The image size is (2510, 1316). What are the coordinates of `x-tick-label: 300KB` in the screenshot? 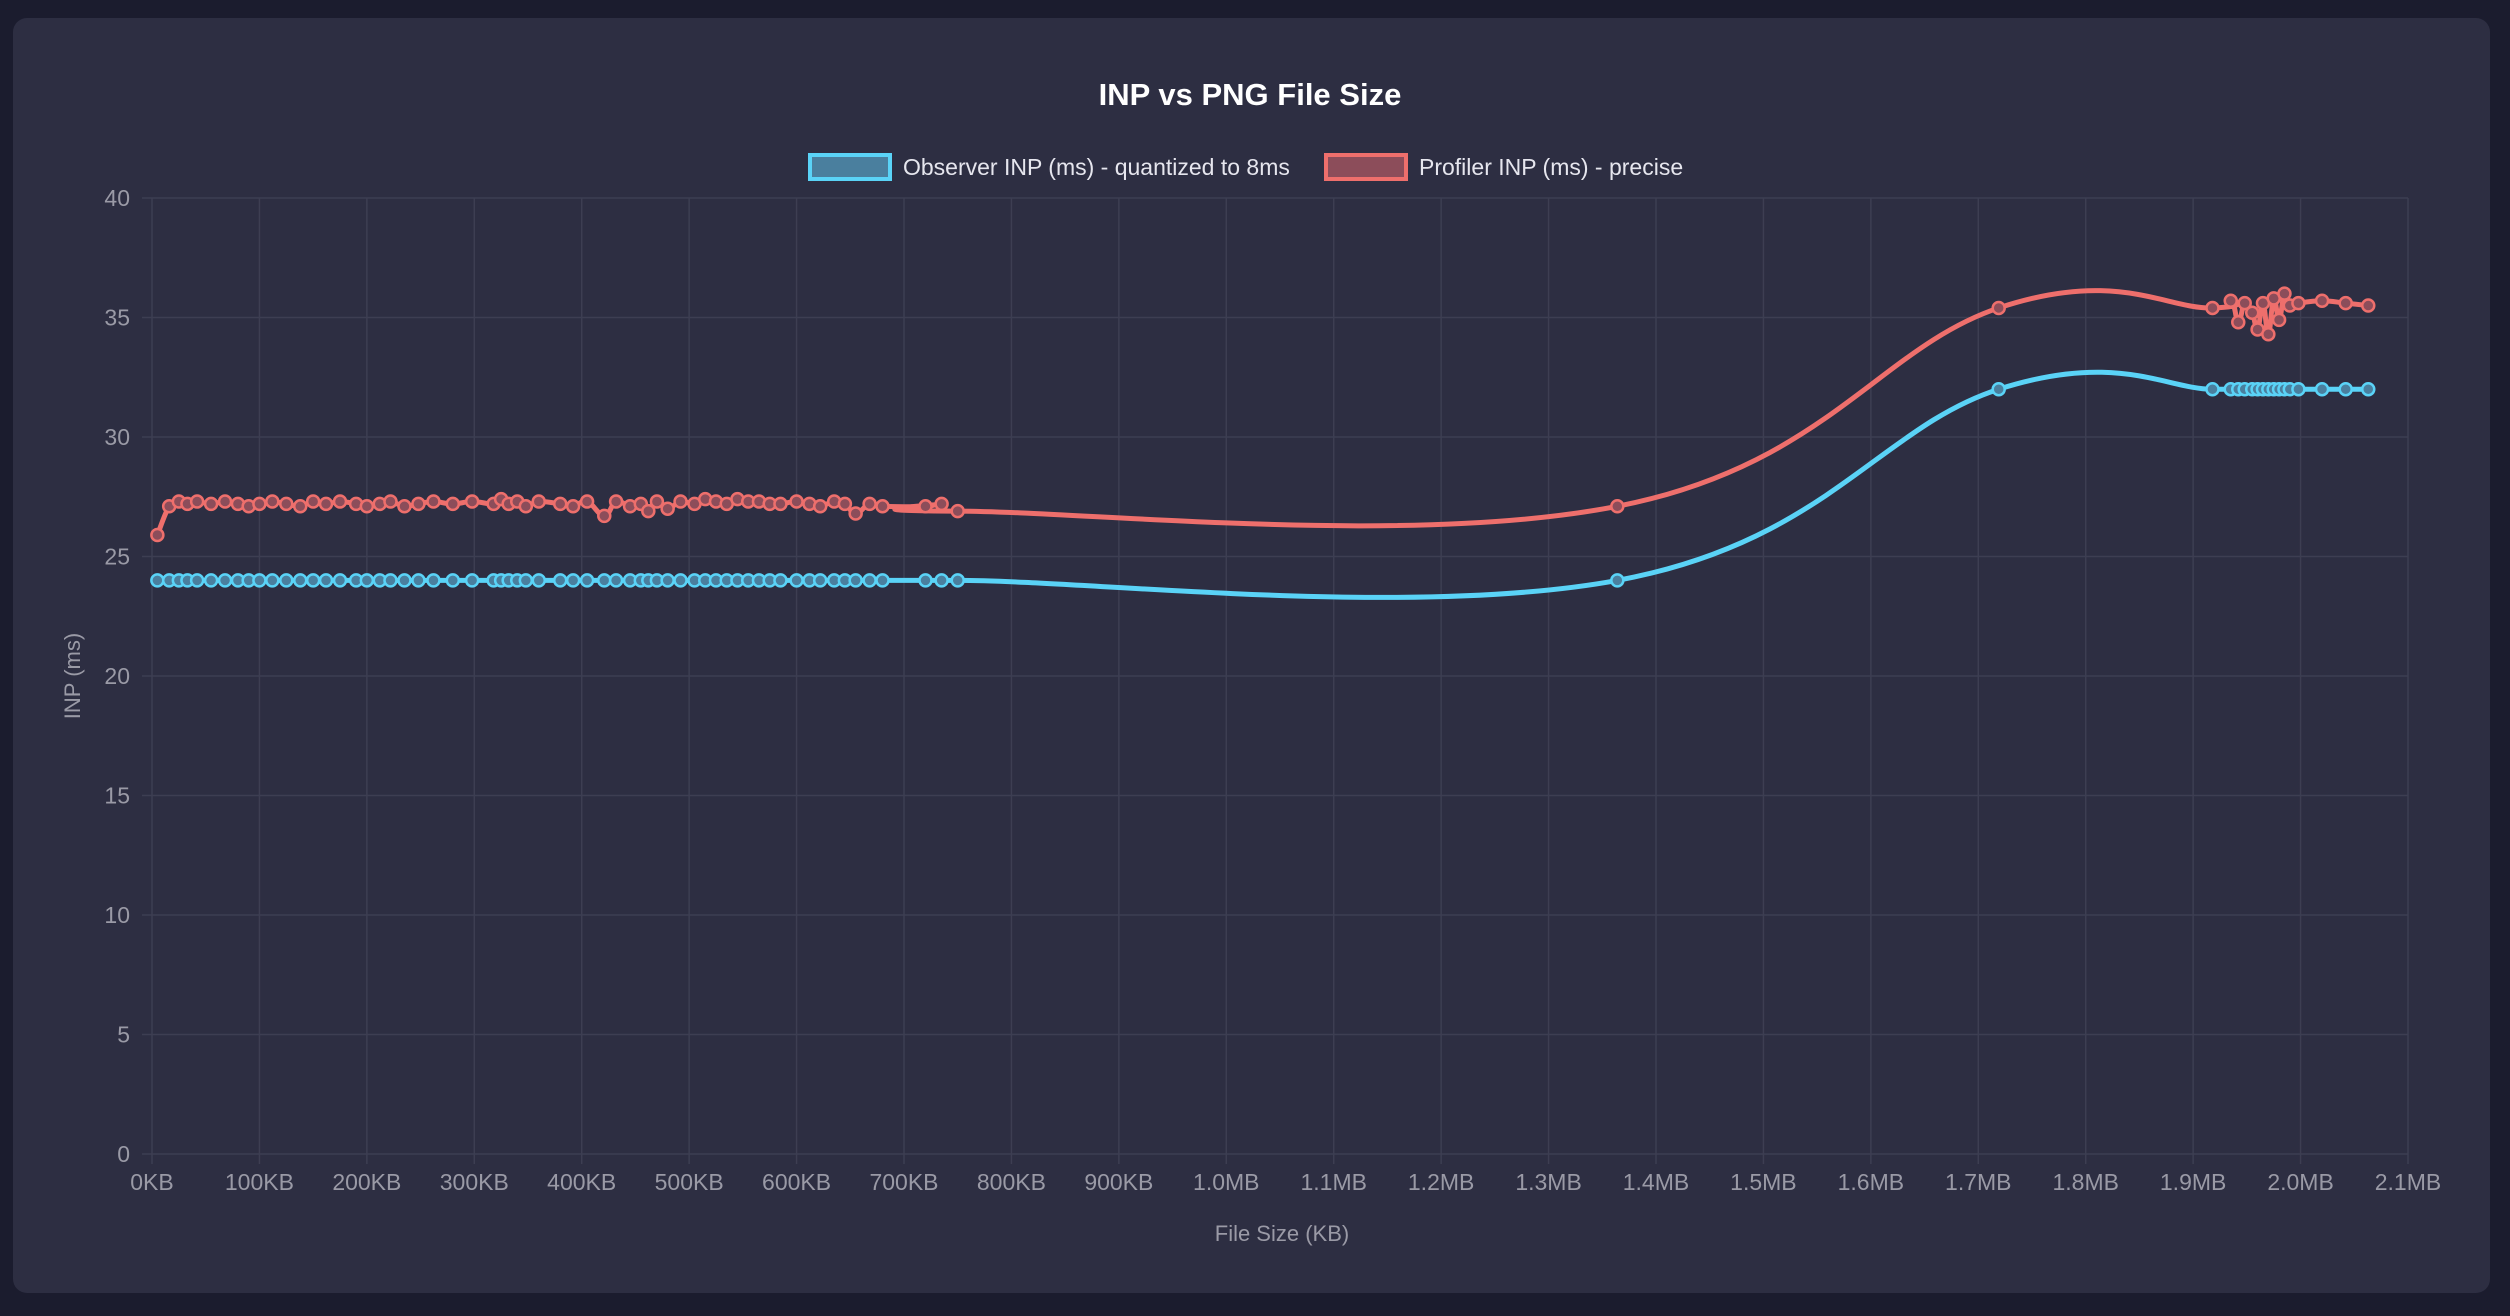 It's located at (474, 1182).